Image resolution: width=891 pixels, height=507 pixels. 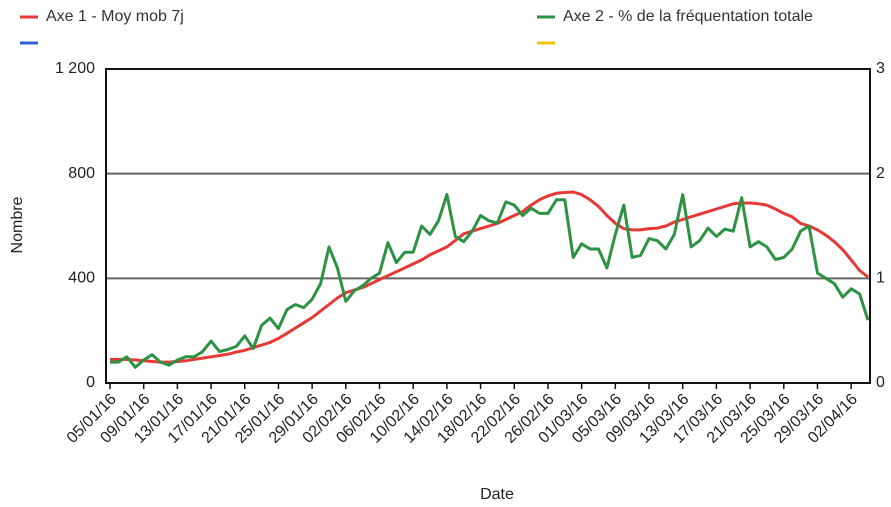 I want to click on y2-tick-label: 0, so click(x=880, y=382).